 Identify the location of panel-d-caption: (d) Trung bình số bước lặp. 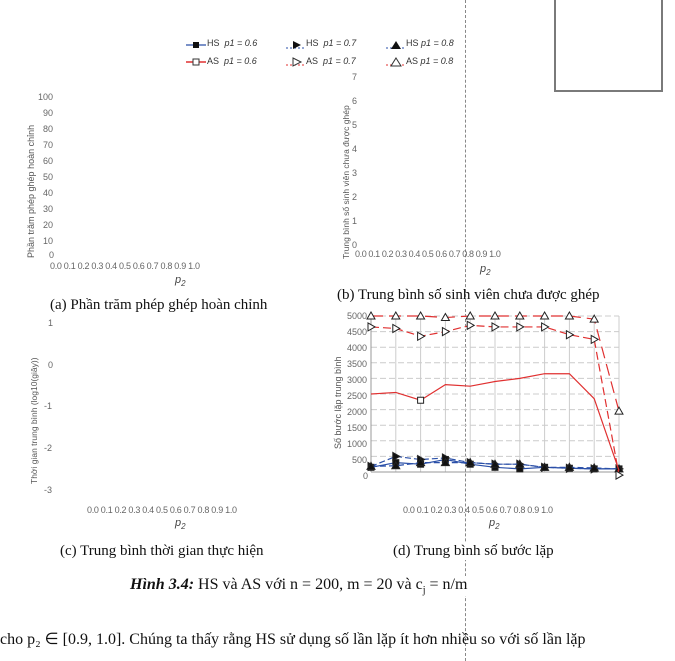
(473, 551).